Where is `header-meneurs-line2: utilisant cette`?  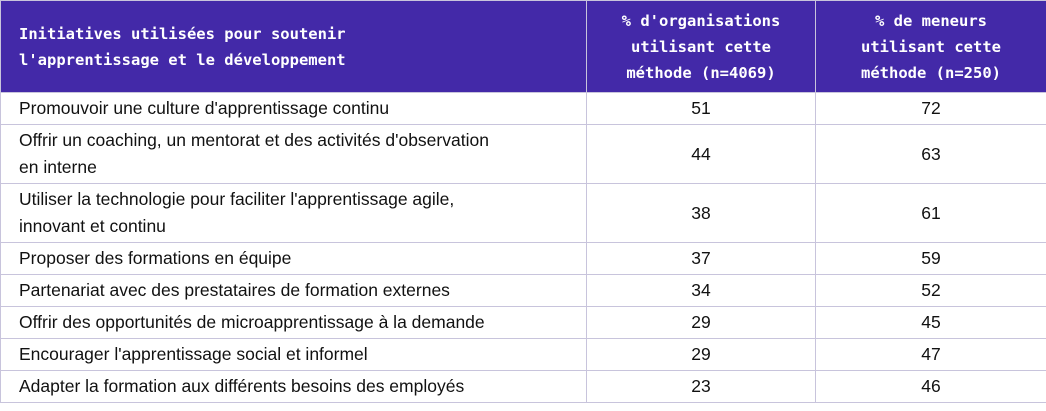
header-meneurs-line2: utilisant cette is located at coordinates (931, 46).